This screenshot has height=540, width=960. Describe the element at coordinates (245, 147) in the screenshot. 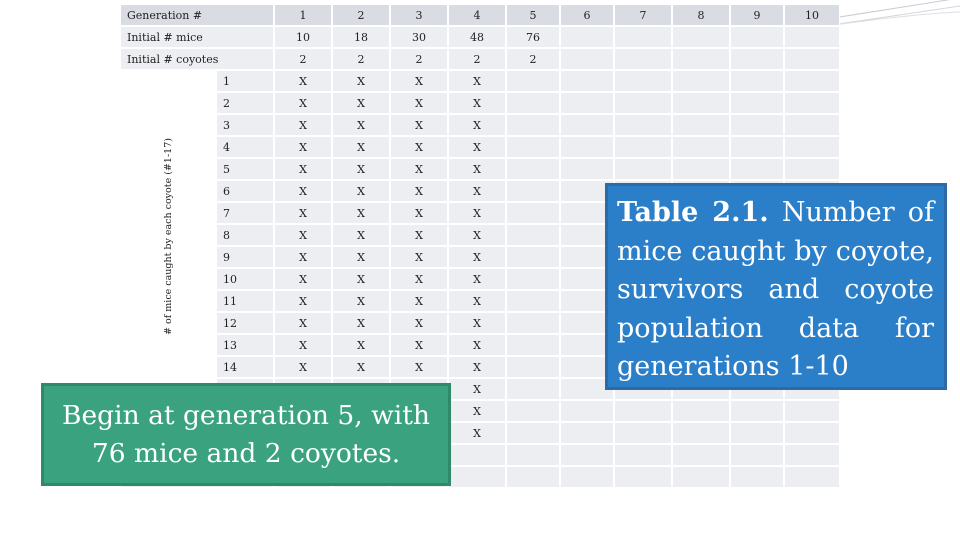

I see `coyote-number-cell: 4` at that location.